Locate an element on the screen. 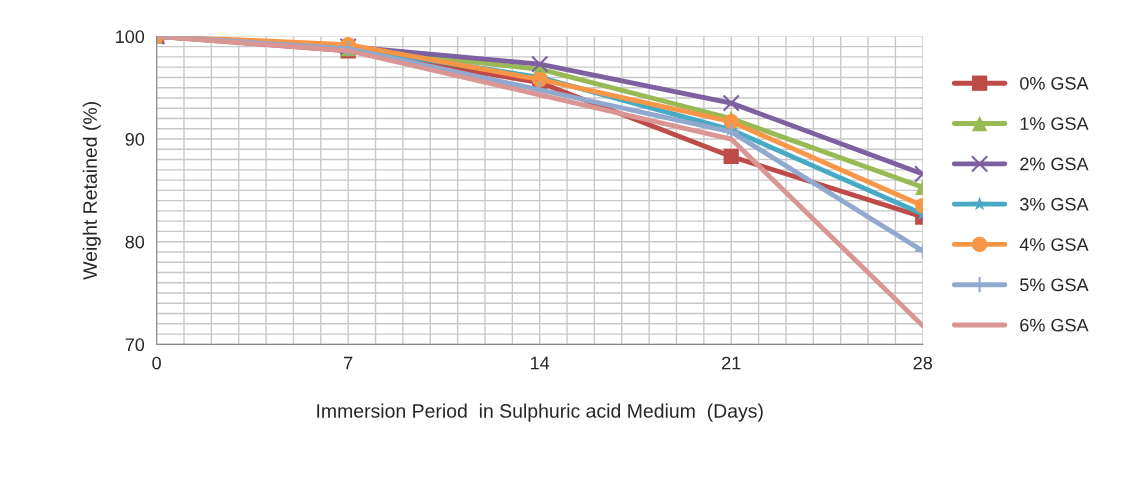 This screenshot has width=1135, height=485. legend-label: 0% GSA is located at coordinates (1054, 83).